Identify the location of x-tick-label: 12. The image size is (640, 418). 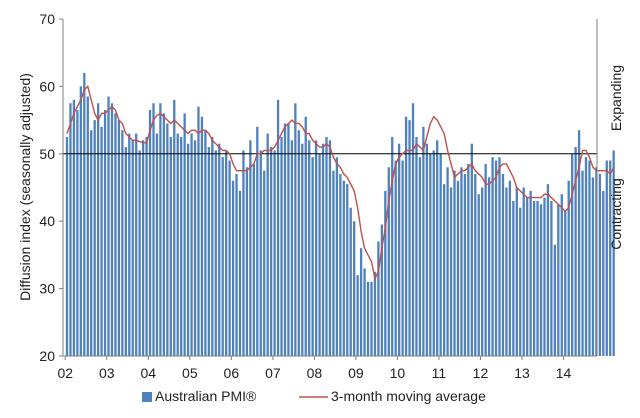
(481, 373).